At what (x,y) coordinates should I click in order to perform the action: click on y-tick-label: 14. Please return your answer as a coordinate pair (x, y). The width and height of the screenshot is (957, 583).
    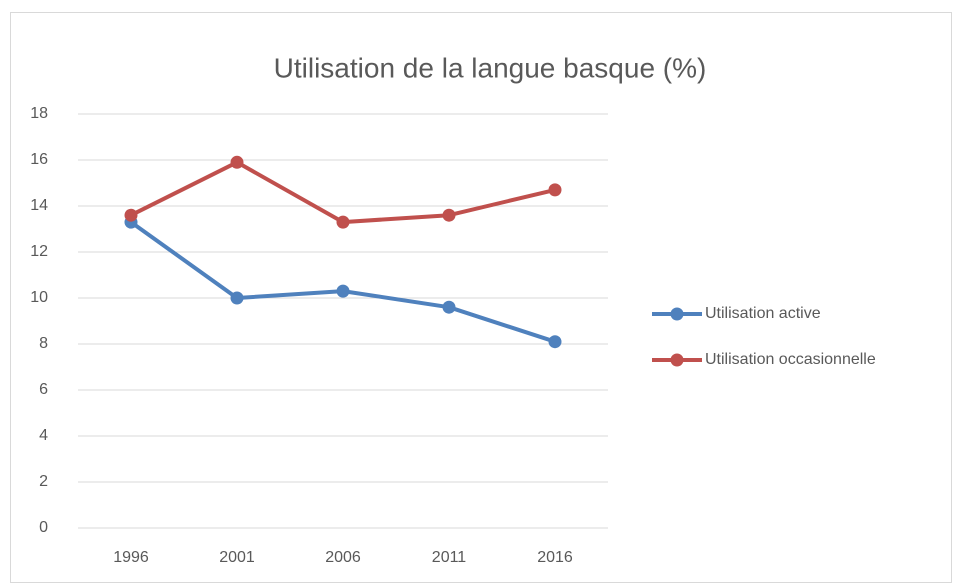
    Looking at the image, I should click on (39, 205).